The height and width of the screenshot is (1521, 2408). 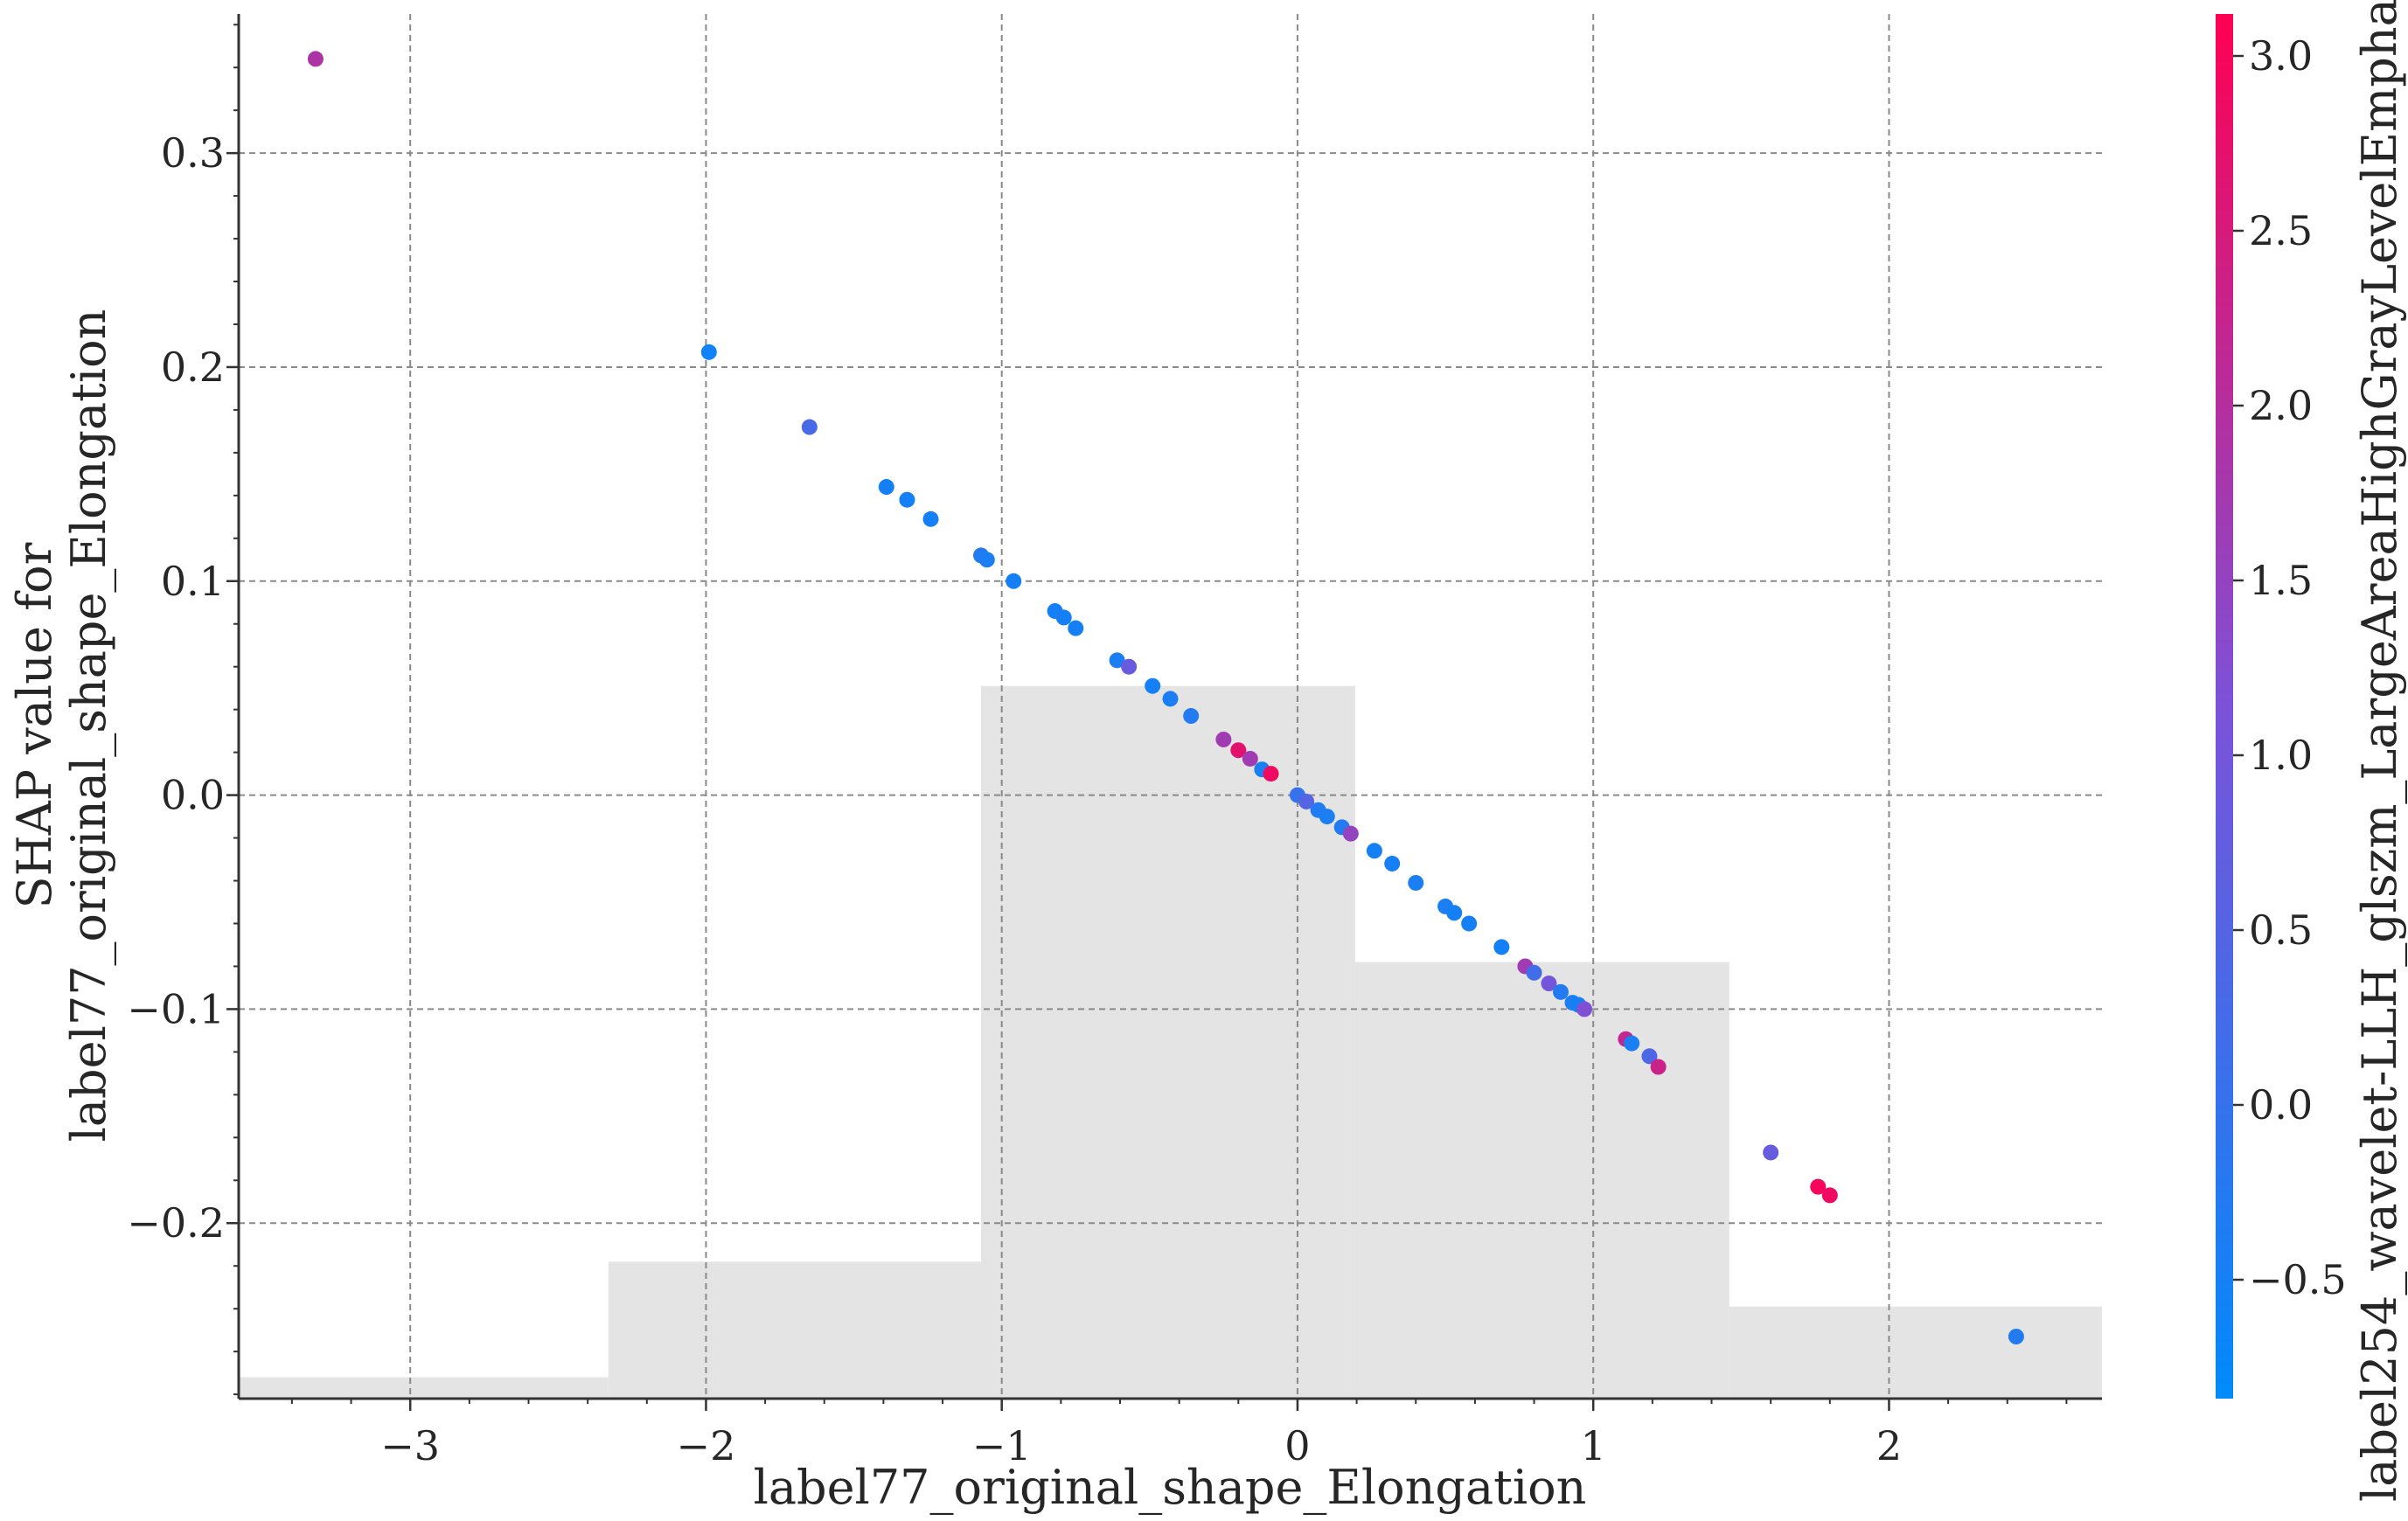 What do you see at coordinates (193, 795) in the screenshot?
I see `y-tick-label-2: 0.0` at bounding box center [193, 795].